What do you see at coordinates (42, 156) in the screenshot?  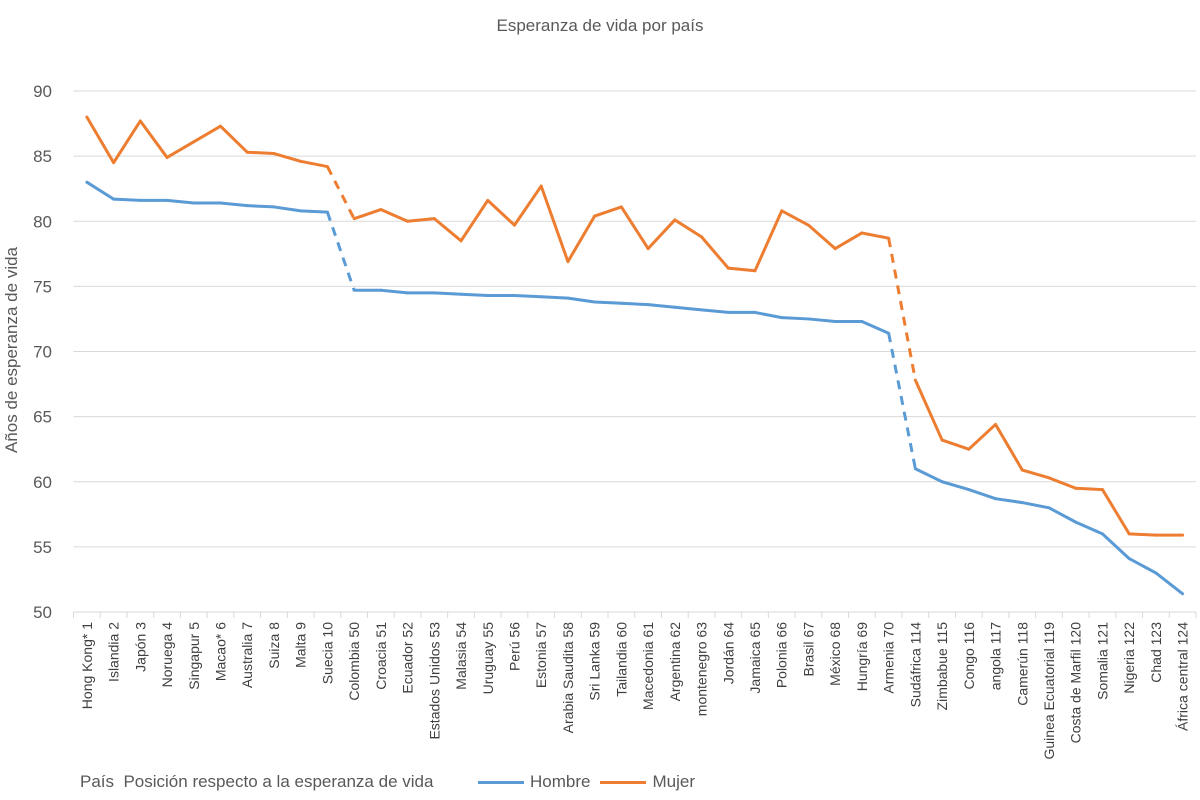 I see `y-tick-label: 85` at bounding box center [42, 156].